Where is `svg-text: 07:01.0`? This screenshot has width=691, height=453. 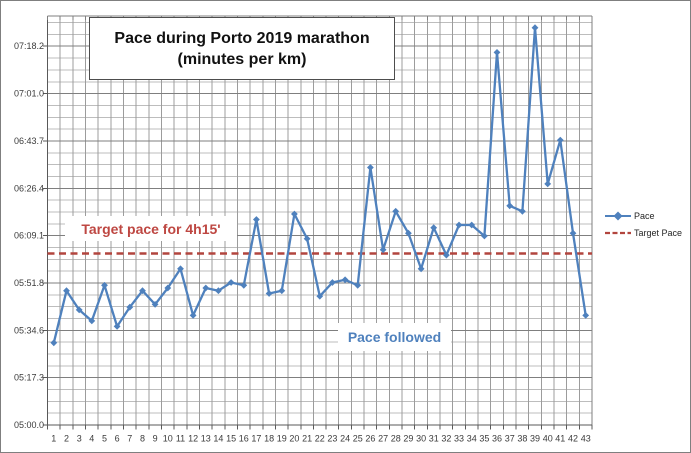 svg-text: 07:01.0 is located at coordinates (29, 94).